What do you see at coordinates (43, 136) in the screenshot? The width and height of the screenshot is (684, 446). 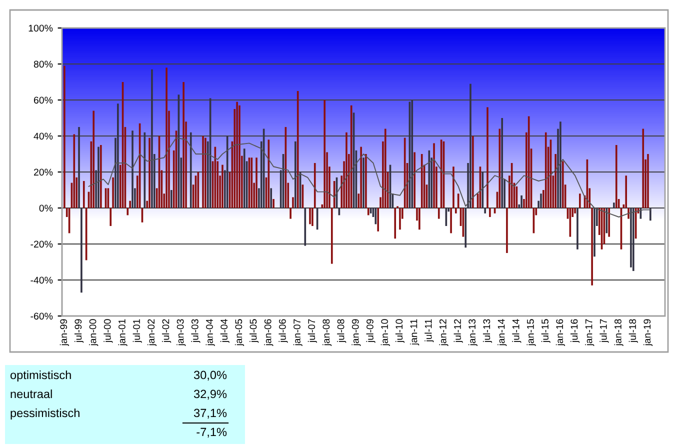 I see `y-tick-label: 40%` at bounding box center [43, 136].